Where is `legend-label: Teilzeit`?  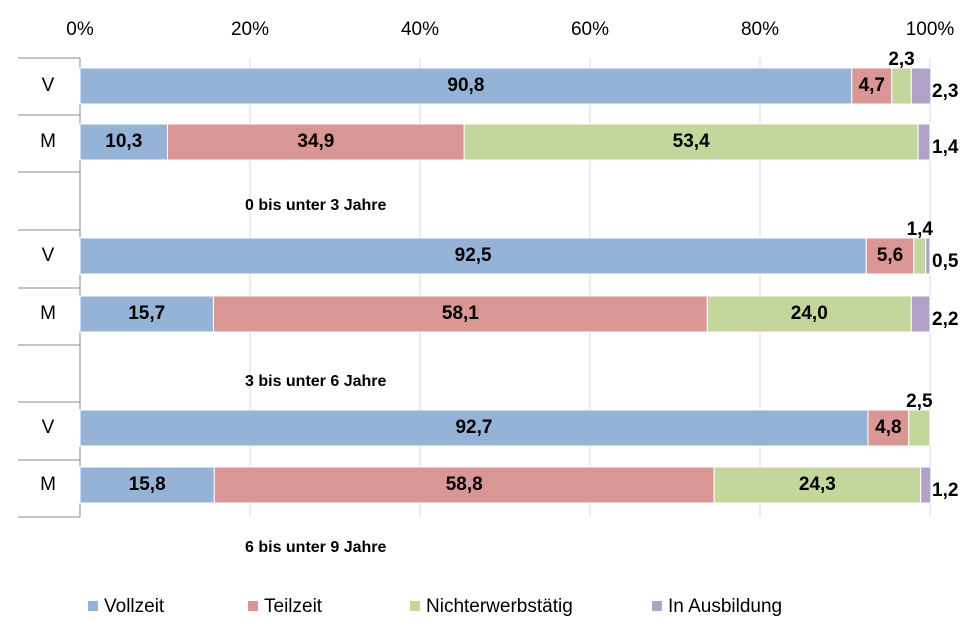
legend-label: Teilzeit is located at coordinates (293, 606).